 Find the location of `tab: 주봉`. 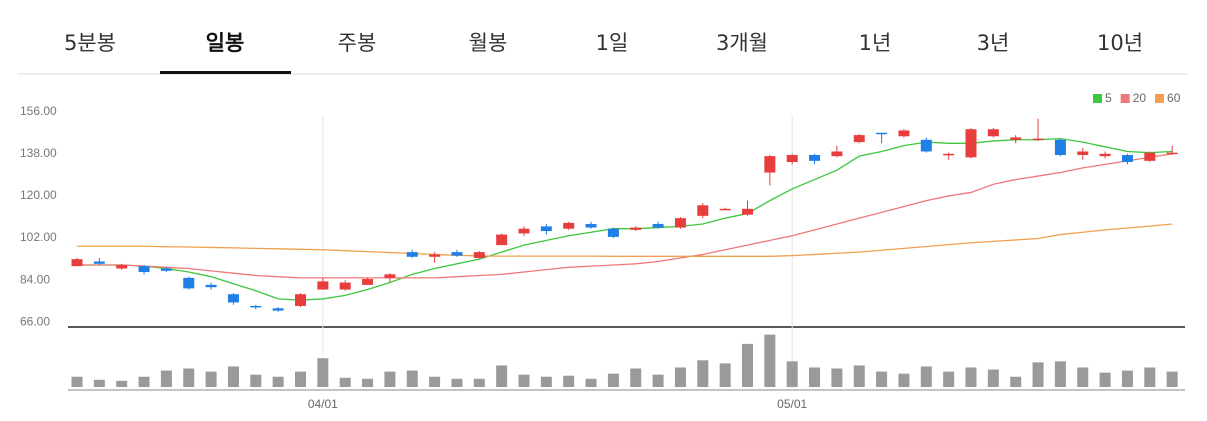

tab: 주봉 is located at coordinates (357, 43).